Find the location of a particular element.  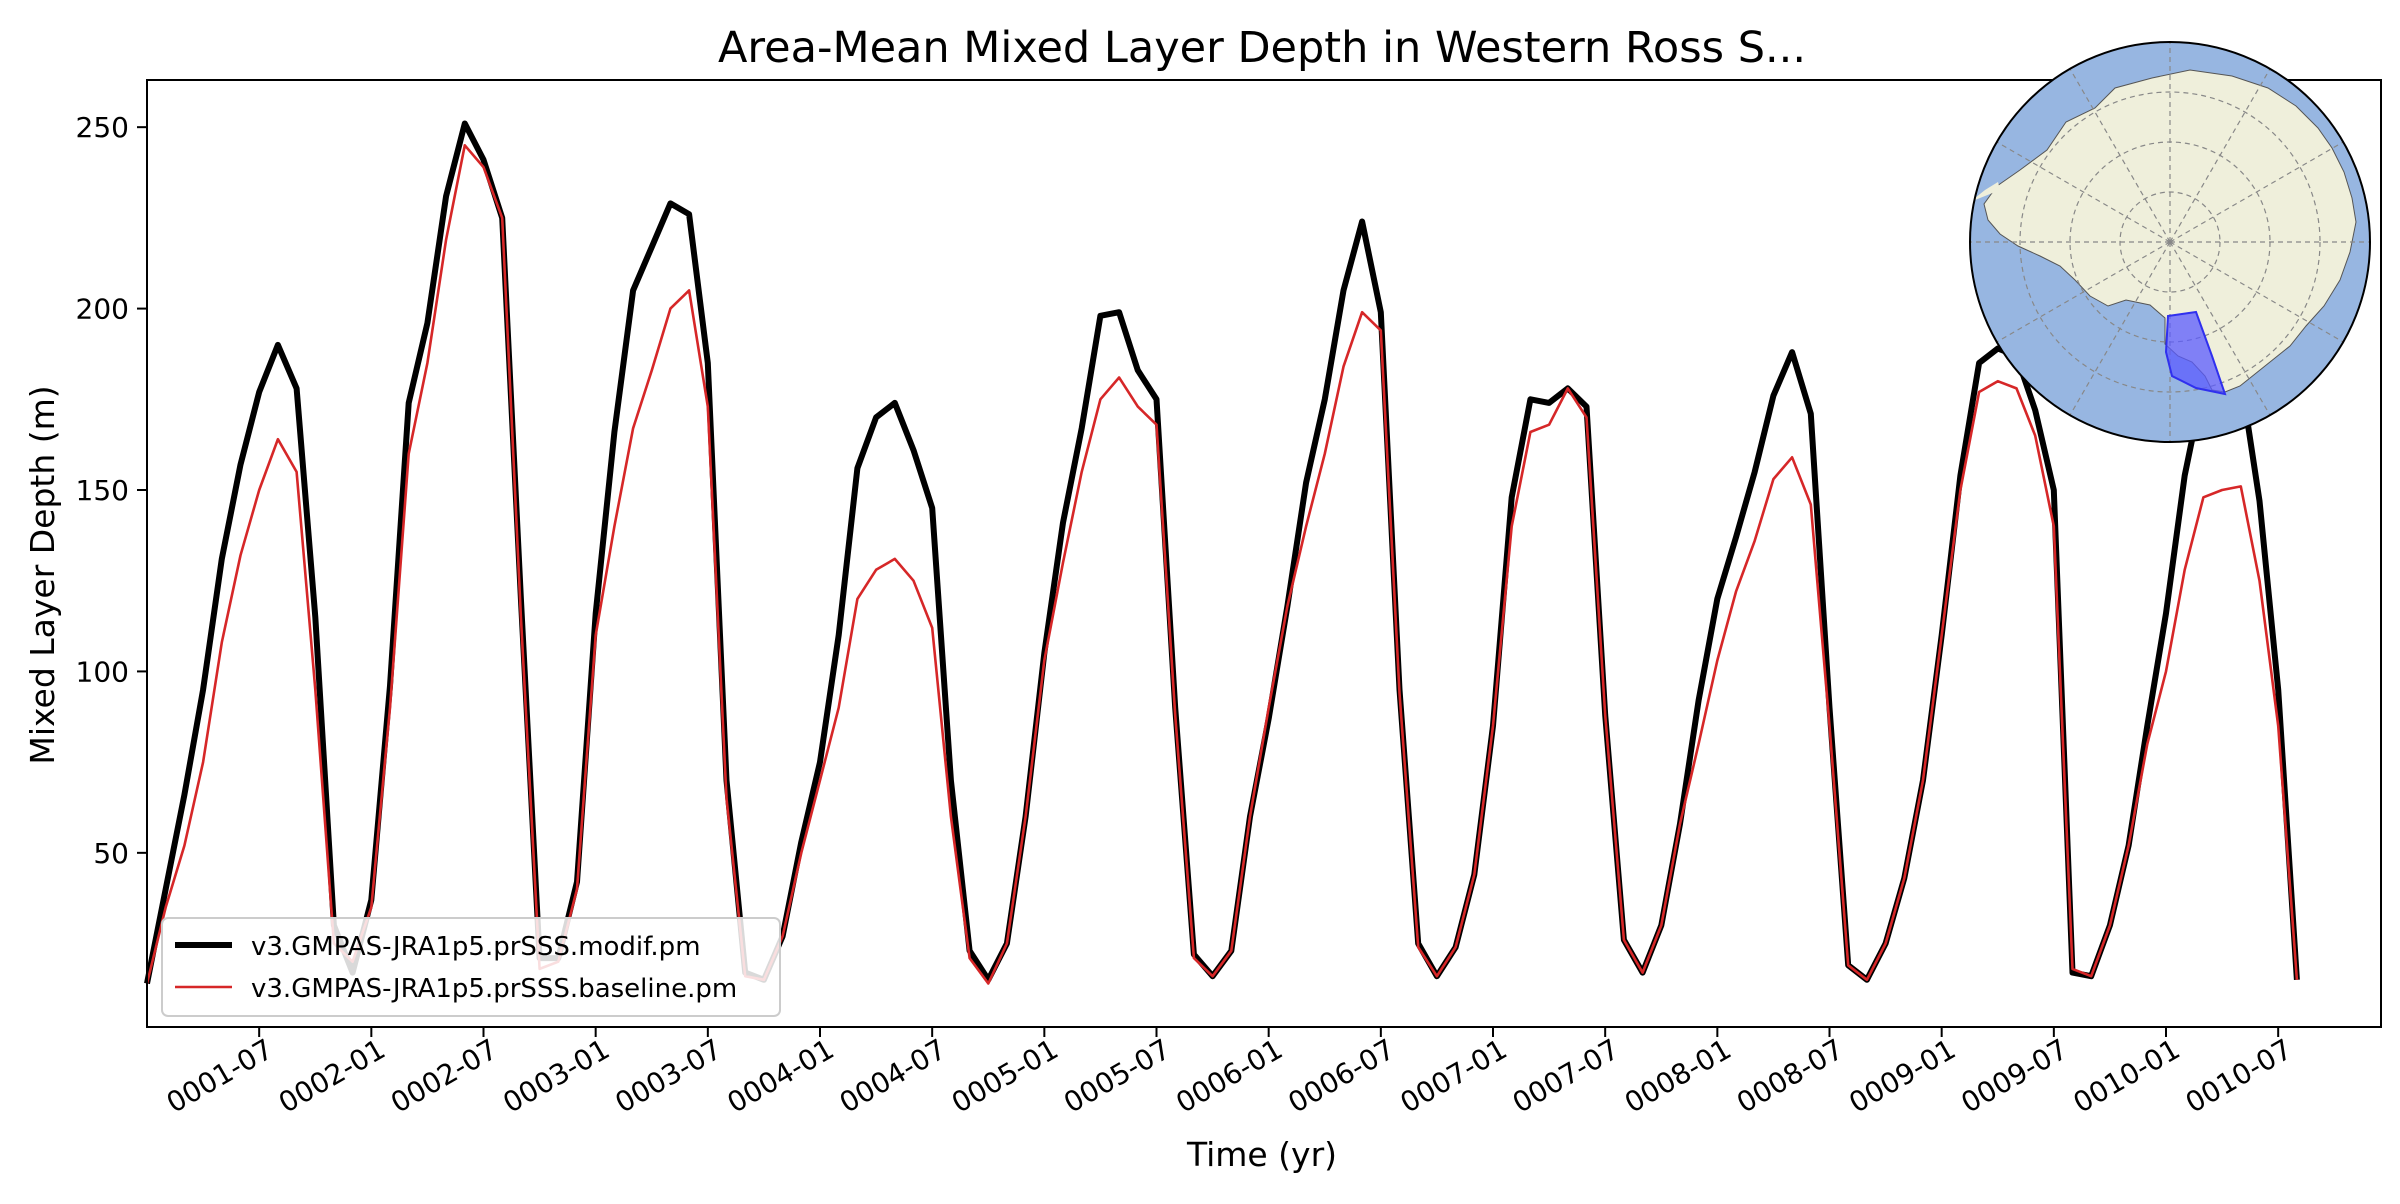

x-tick-label: 0005-01 is located at coordinates (1005, 1075).